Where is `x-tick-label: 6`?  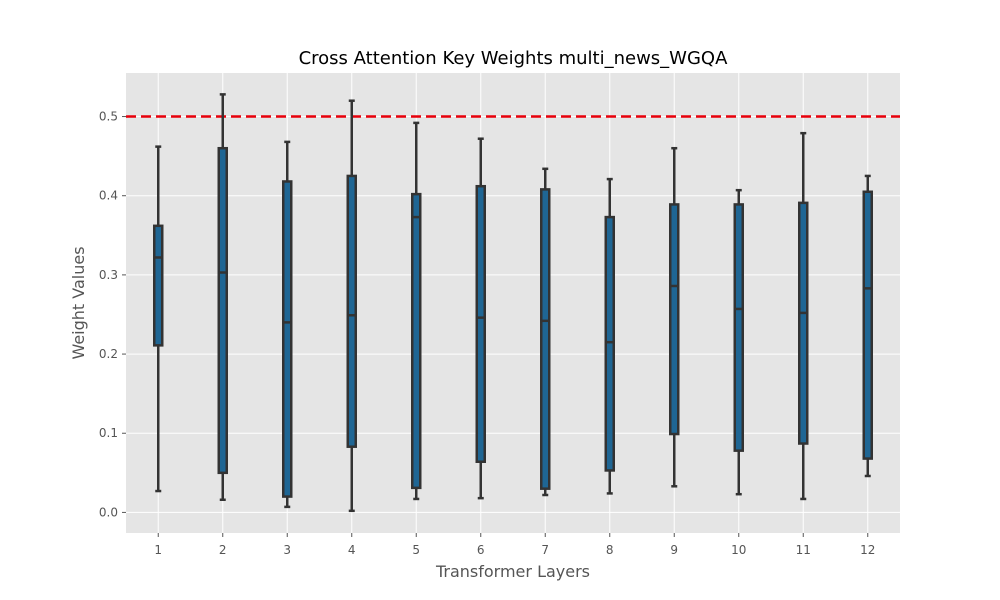 x-tick-label: 6 is located at coordinates (481, 550).